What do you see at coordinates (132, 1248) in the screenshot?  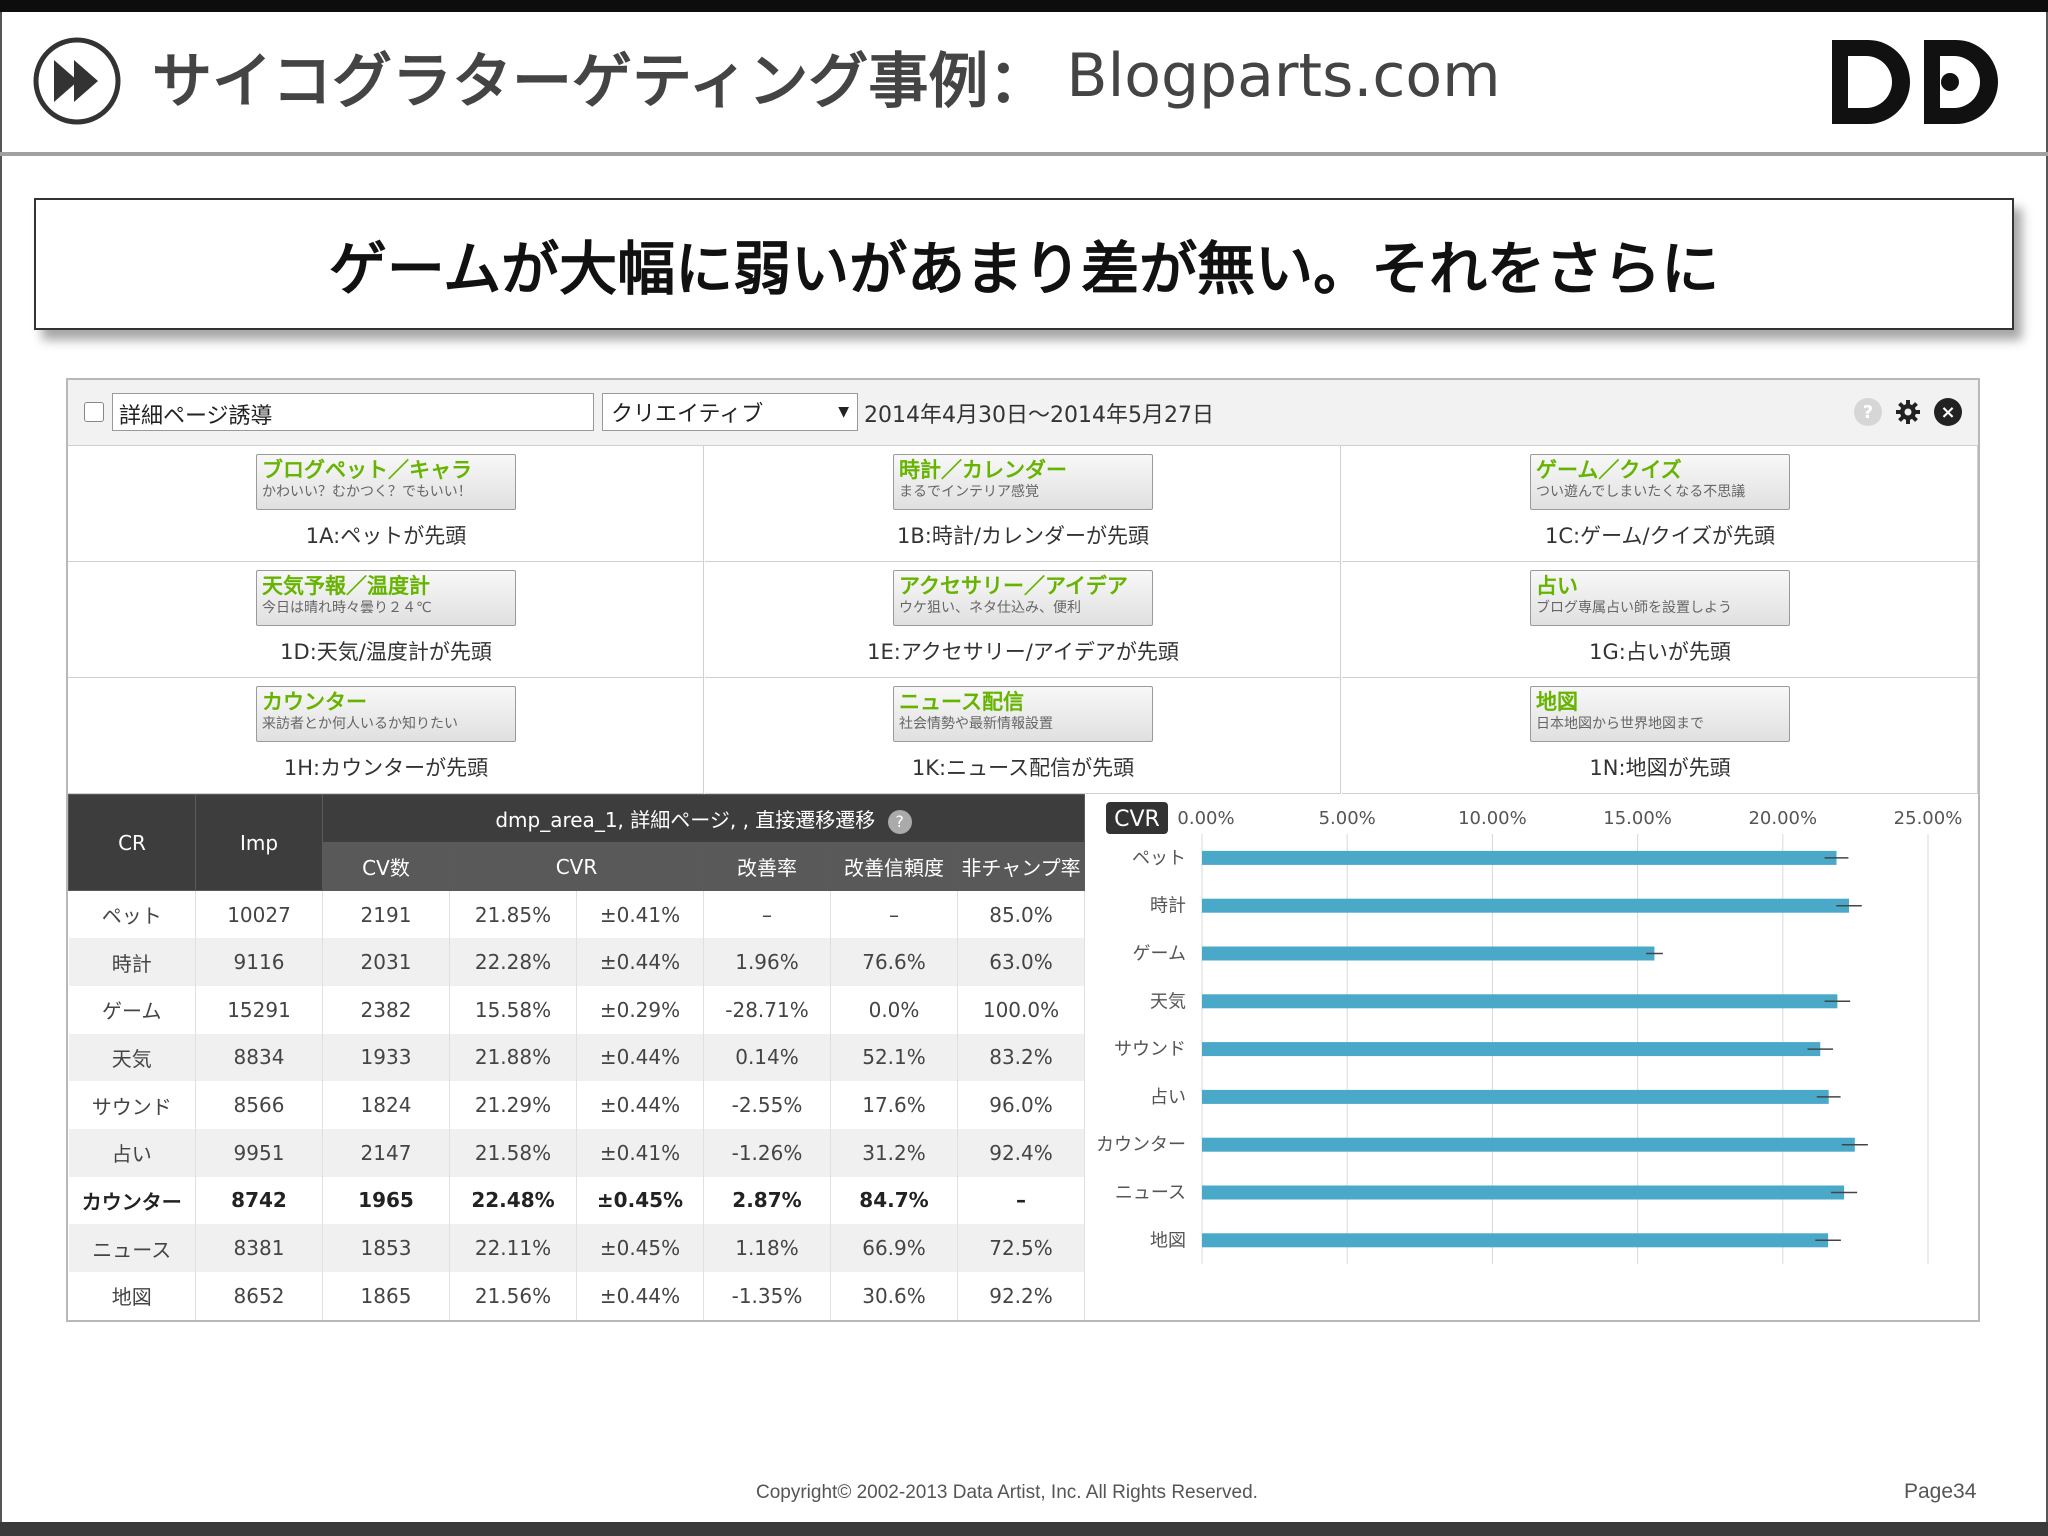 I see `cell-cr: ニュース` at bounding box center [132, 1248].